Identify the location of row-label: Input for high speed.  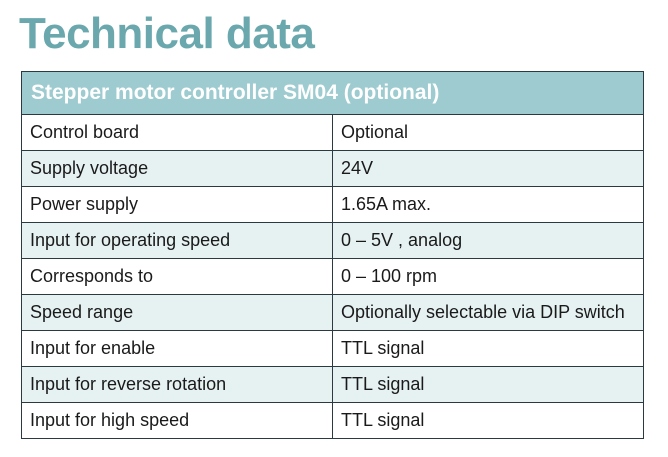
(177, 420).